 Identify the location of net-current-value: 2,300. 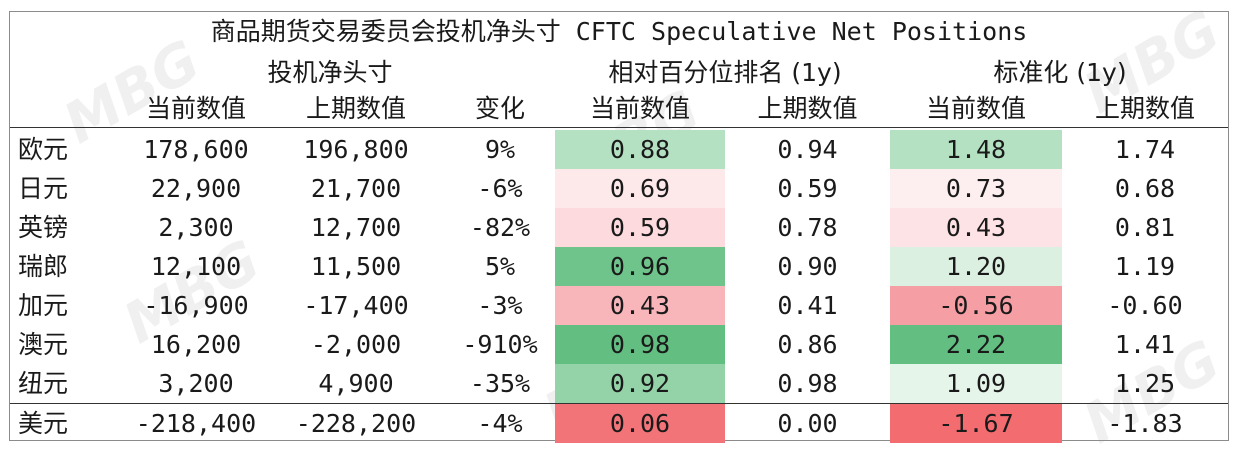
(196, 227).